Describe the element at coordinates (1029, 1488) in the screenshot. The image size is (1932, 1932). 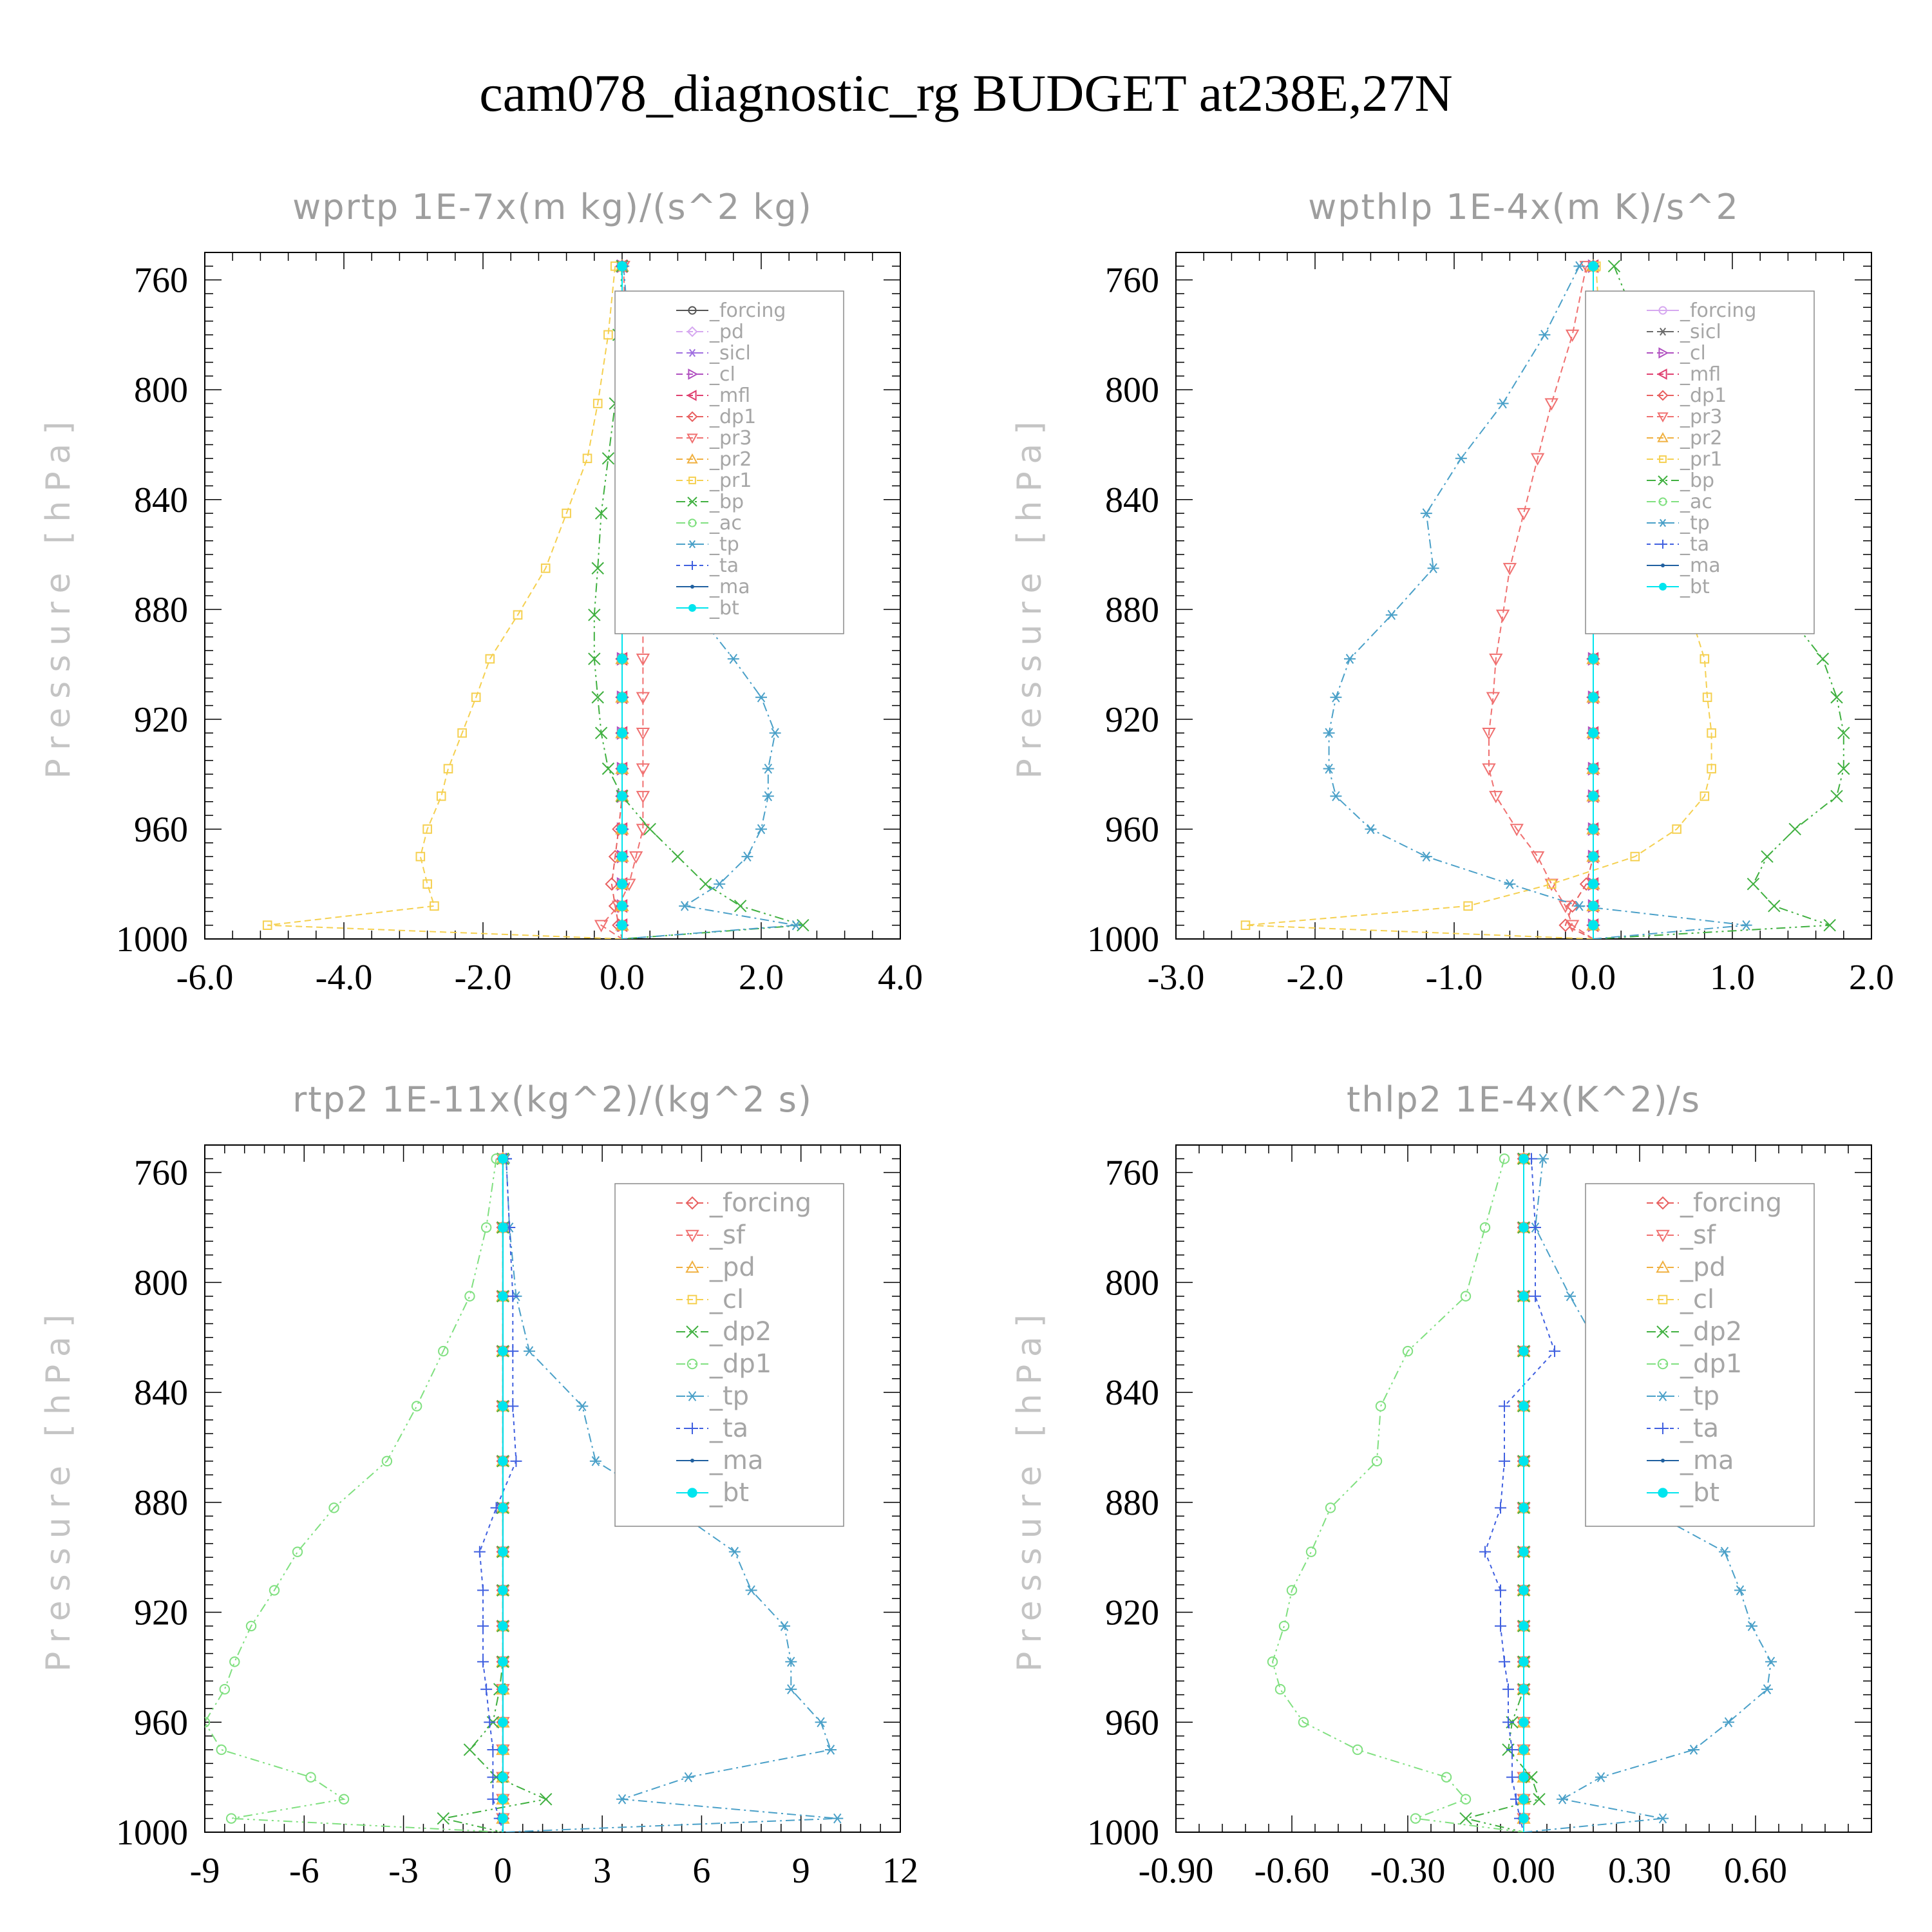
I see `y-axis-label: Pressure [hPa]` at that location.